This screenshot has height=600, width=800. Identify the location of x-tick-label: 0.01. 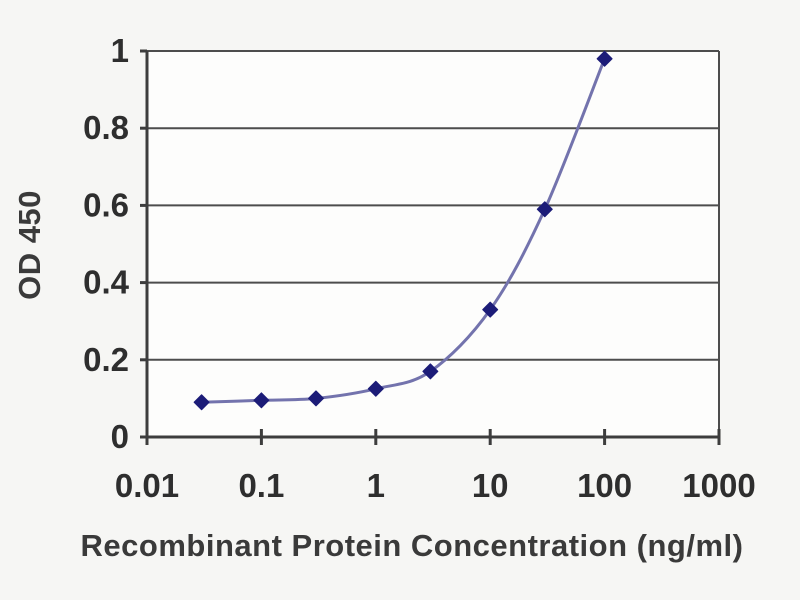
(147, 485).